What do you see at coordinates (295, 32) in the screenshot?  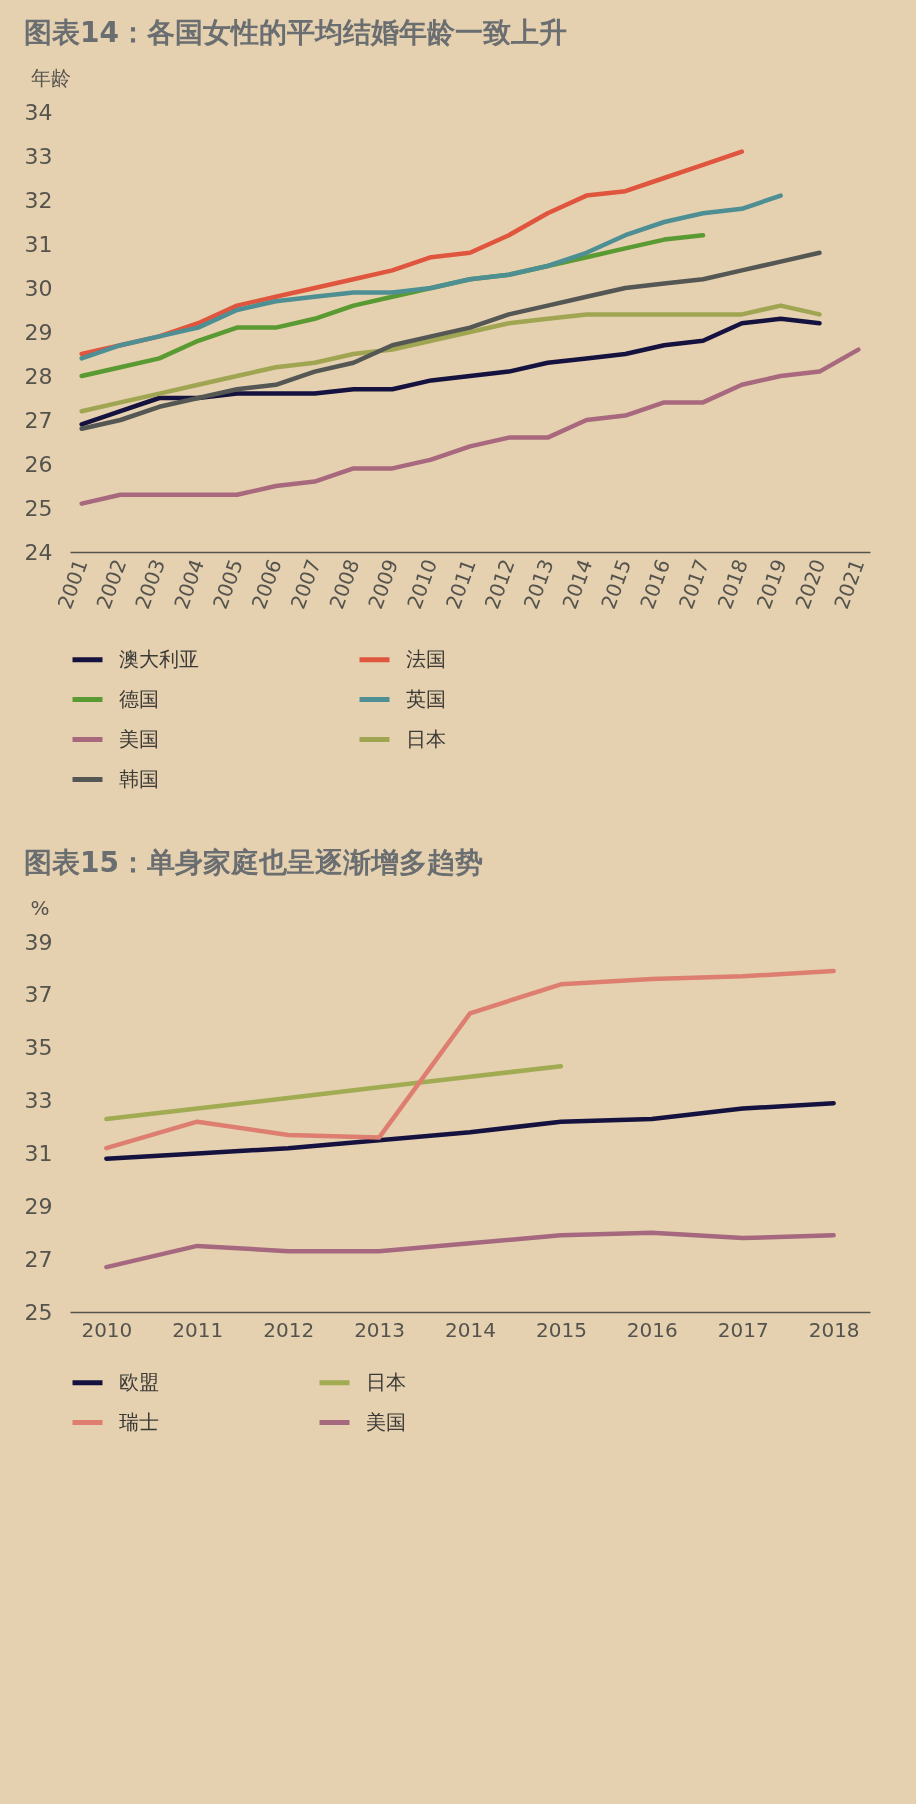 I see `chart-title: 图表14：各国女性的平均结婚年龄一致上升` at bounding box center [295, 32].